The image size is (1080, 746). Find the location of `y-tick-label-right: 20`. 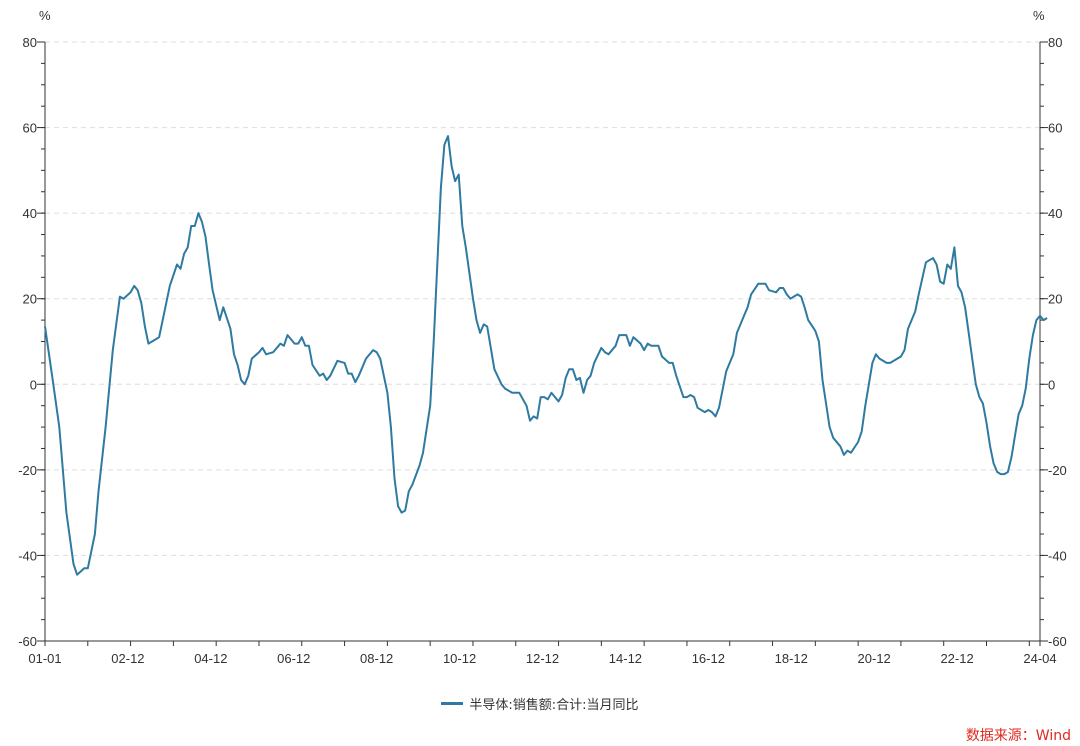

y-tick-label-right: 20 is located at coordinates (1055, 299).